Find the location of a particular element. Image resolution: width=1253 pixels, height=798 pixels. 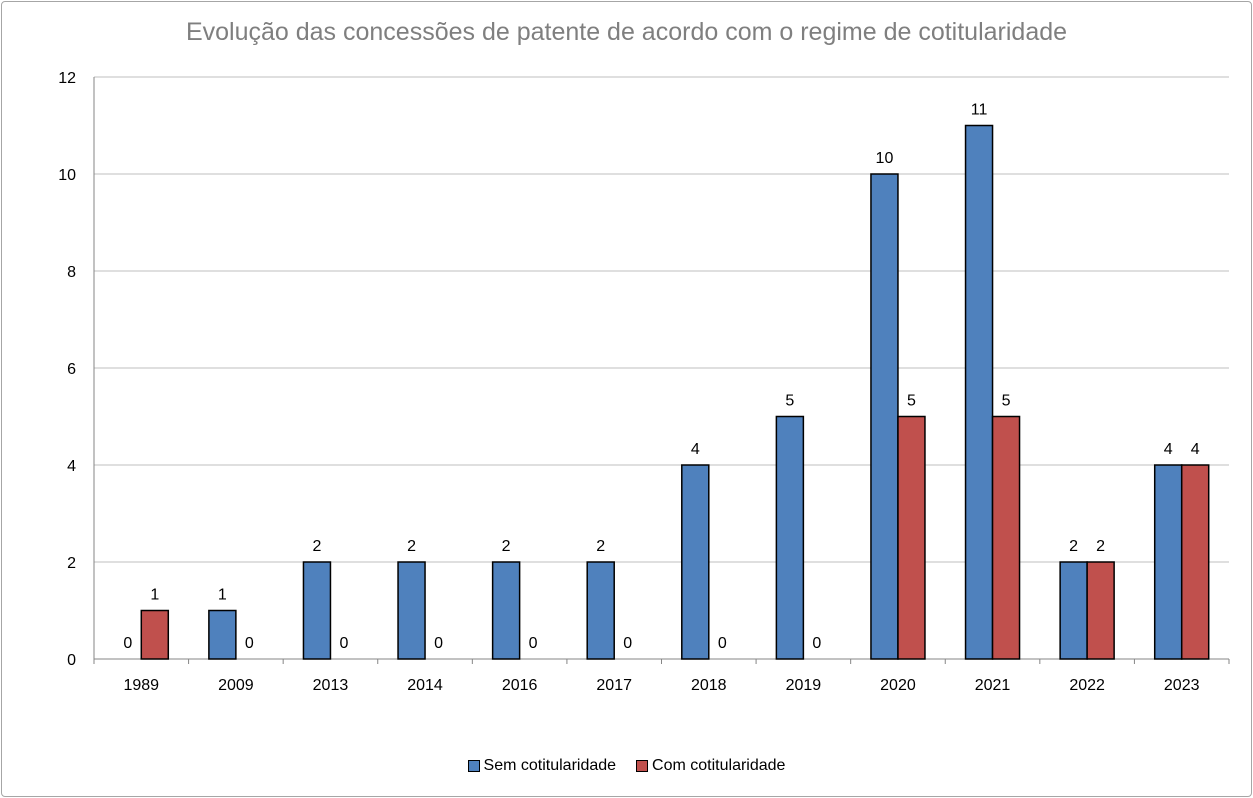

bar-com-2022 is located at coordinates (1100, 610).